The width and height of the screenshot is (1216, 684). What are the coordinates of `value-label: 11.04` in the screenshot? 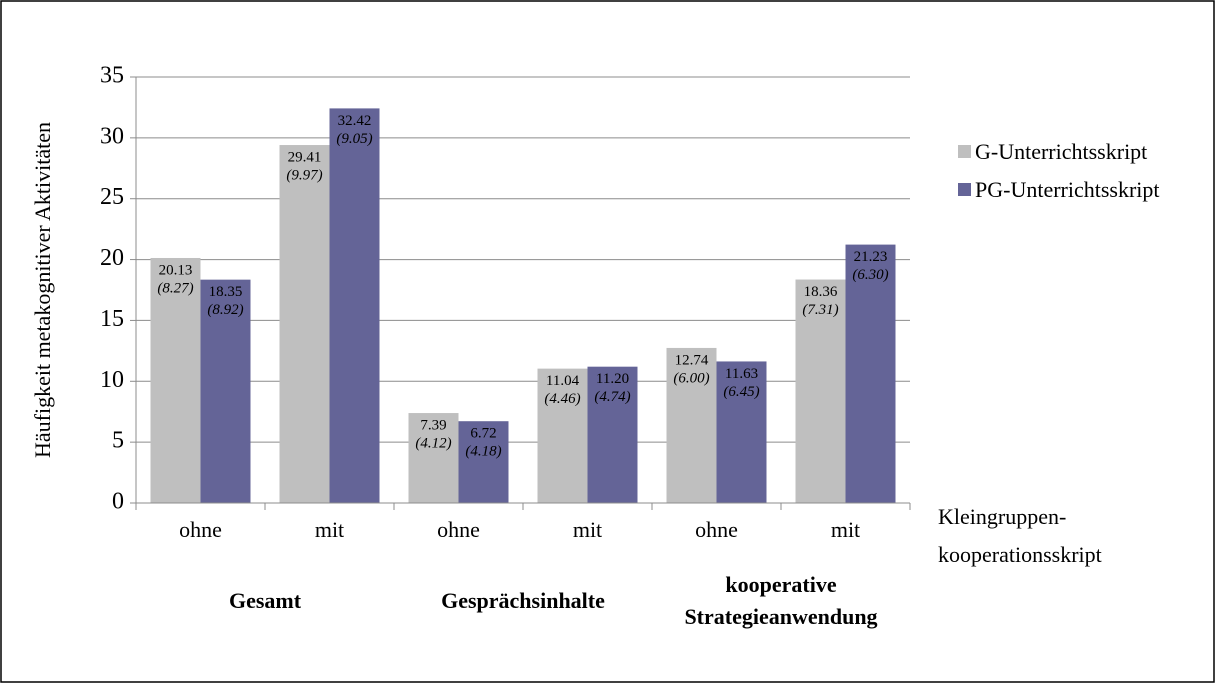 It's located at (563, 381).